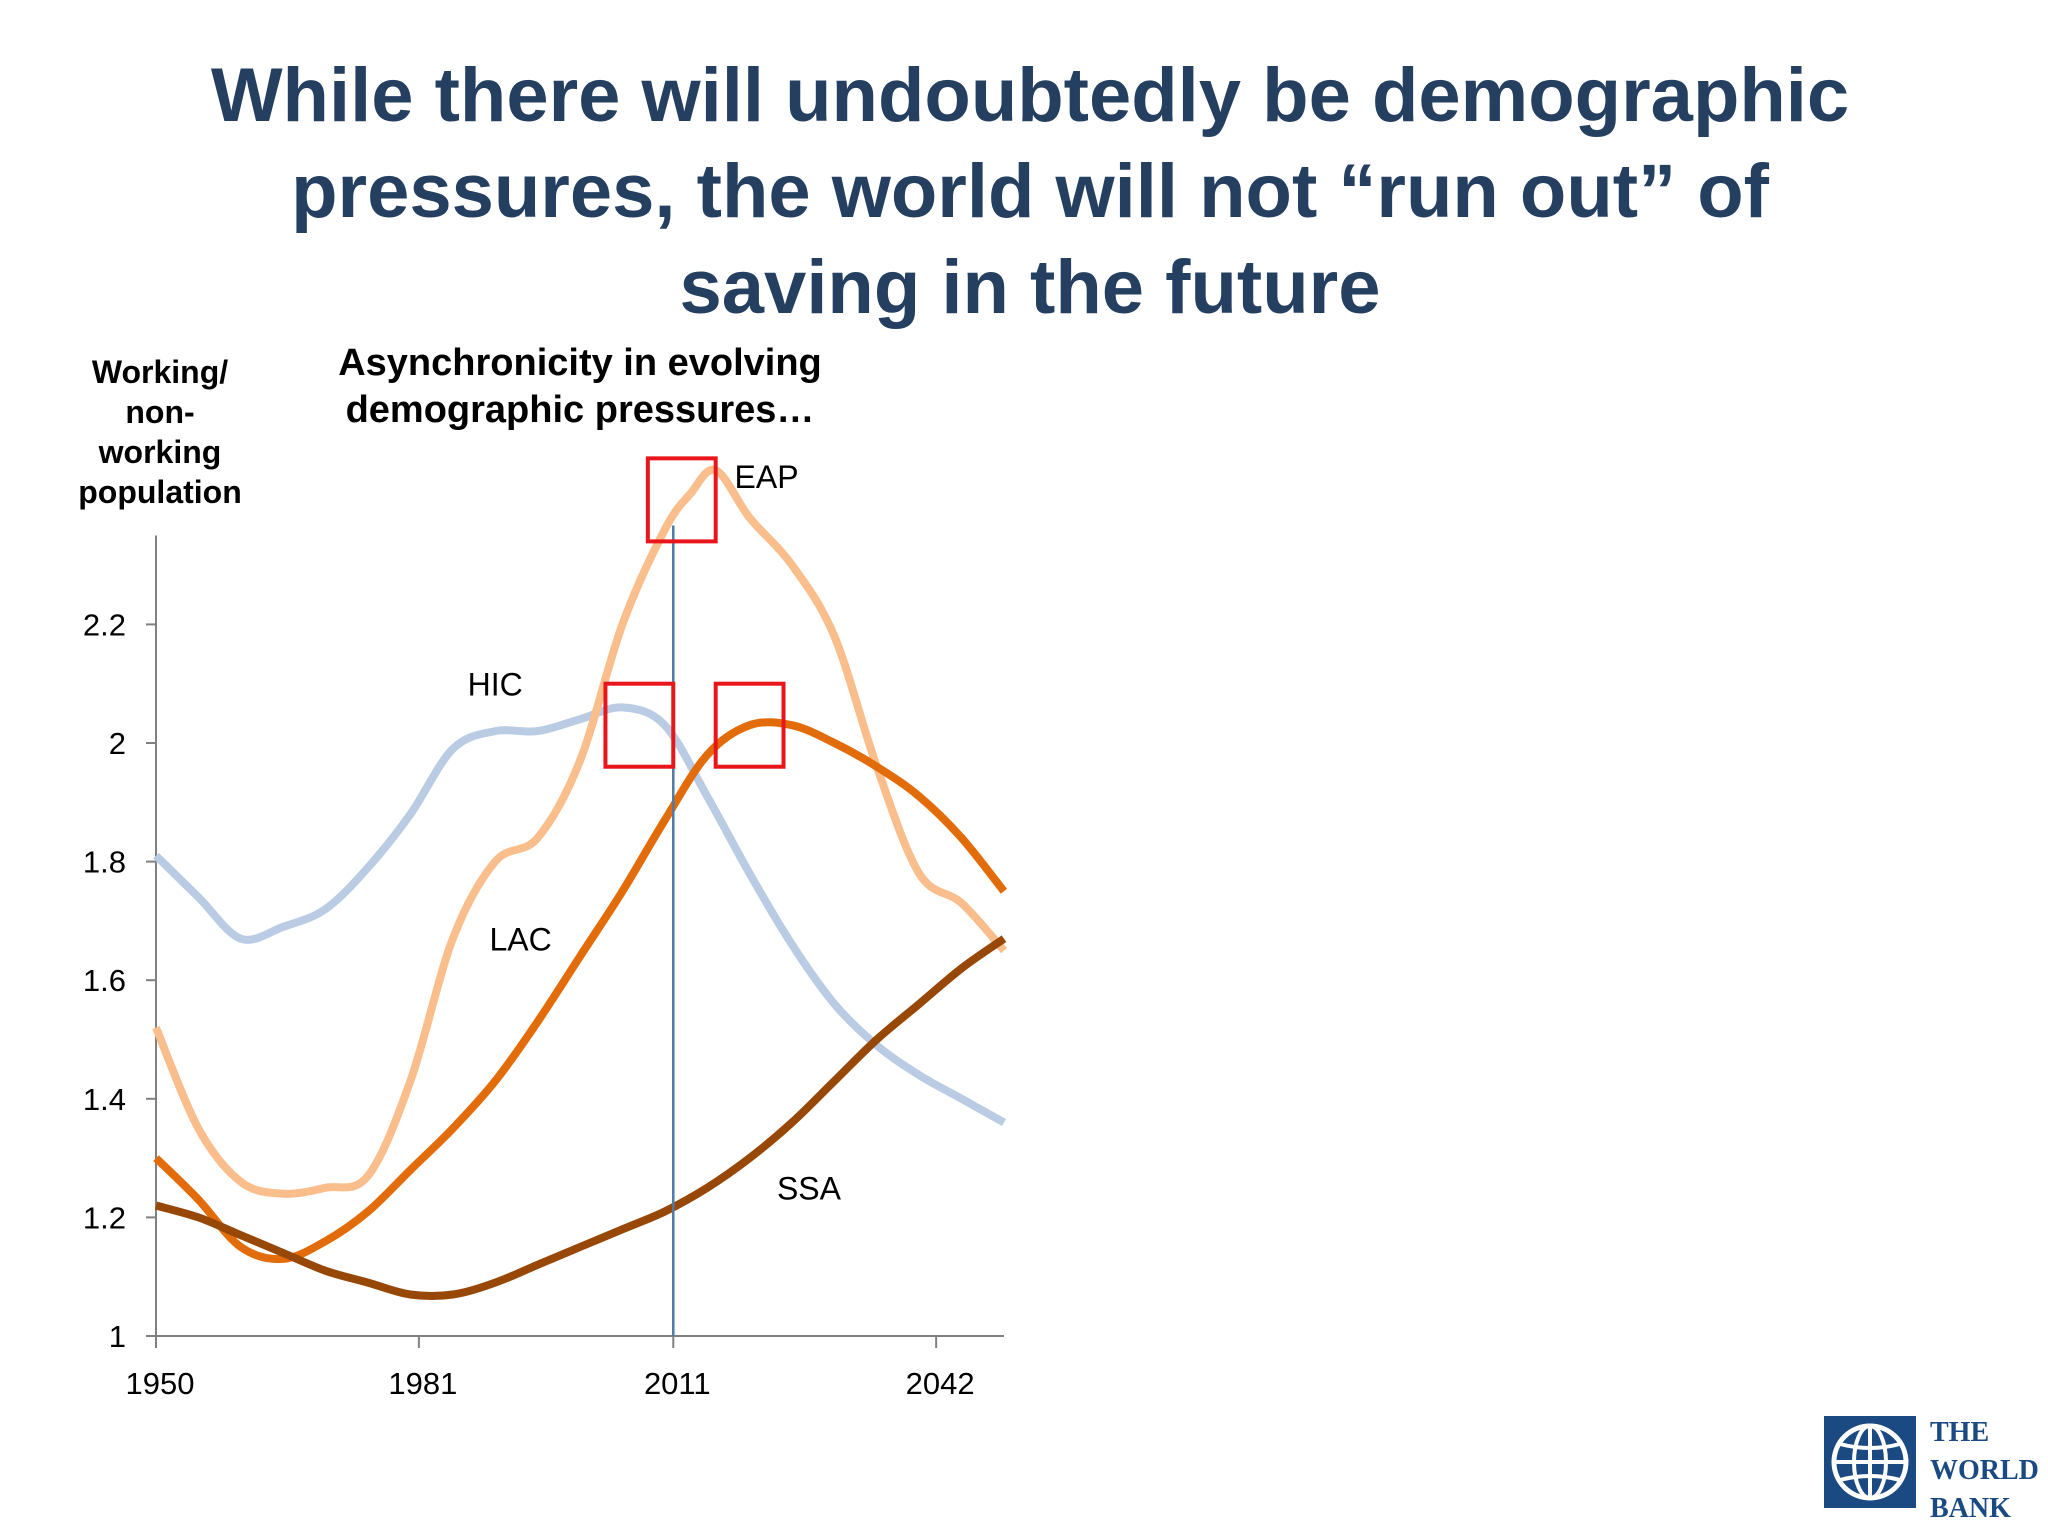 The height and width of the screenshot is (1536, 2048). Describe the element at coordinates (749, 725) in the screenshot. I see `highlight-box-lac` at that location.